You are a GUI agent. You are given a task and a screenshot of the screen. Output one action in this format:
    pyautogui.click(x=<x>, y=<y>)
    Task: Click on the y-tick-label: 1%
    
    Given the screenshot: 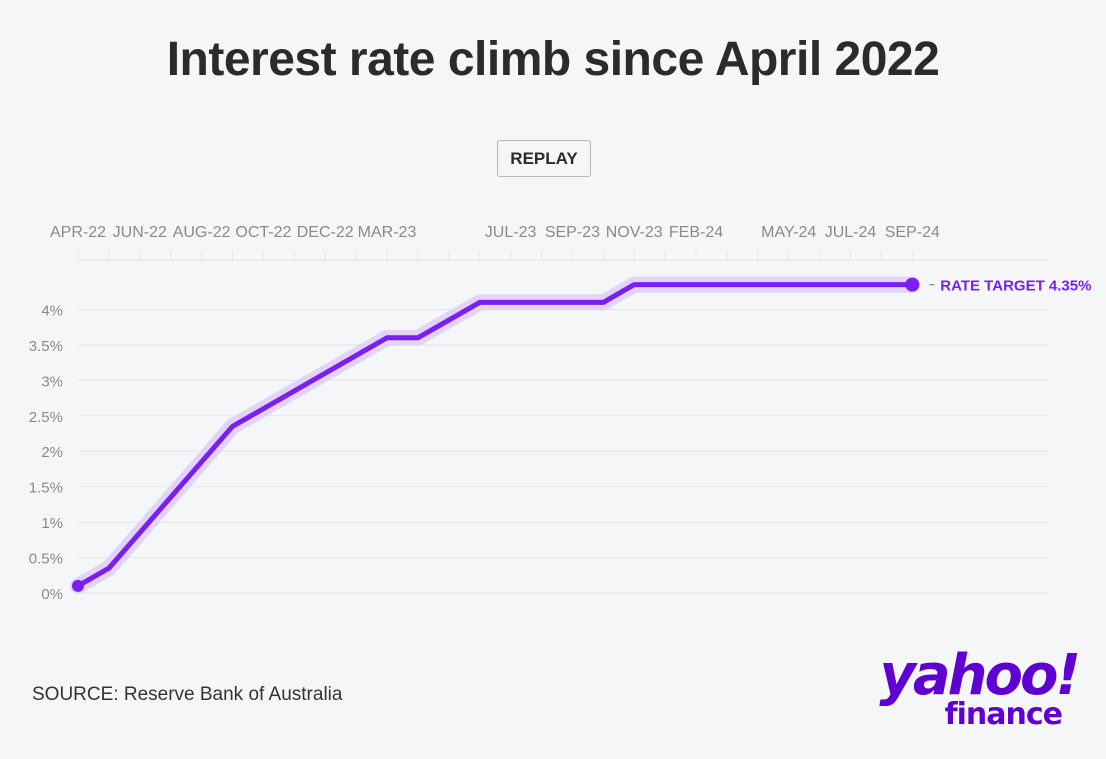 What is the action you would take?
    pyautogui.click(x=52, y=523)
    